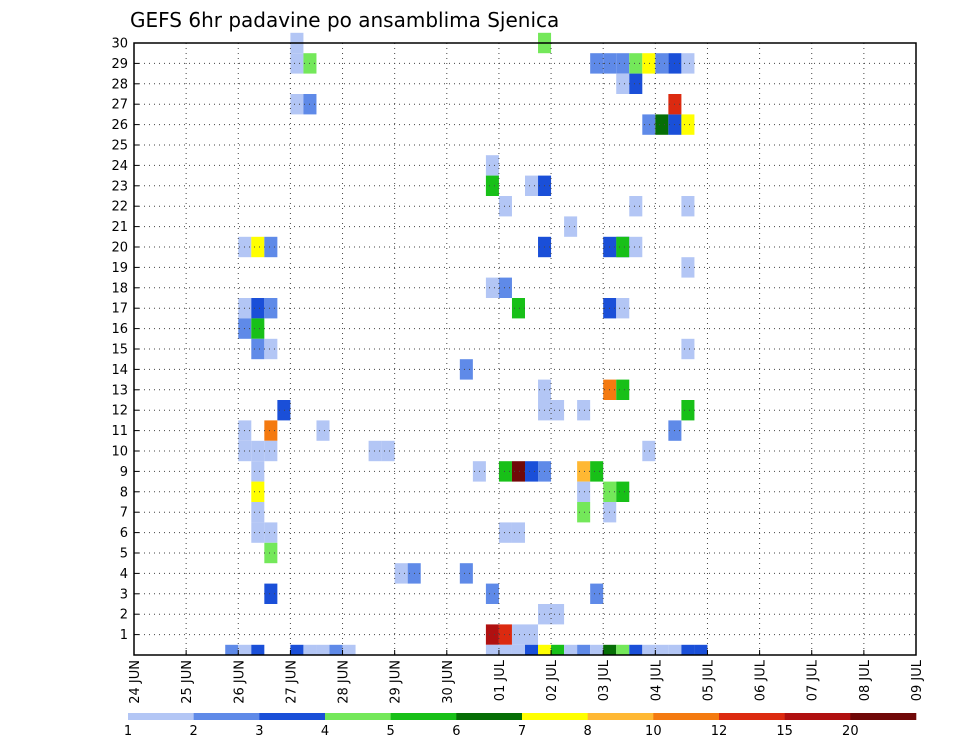  What do you see at coordinates (119, 146) in the screenshot?
I see `y-tick-label: 25` at bounding box center [119, 146].